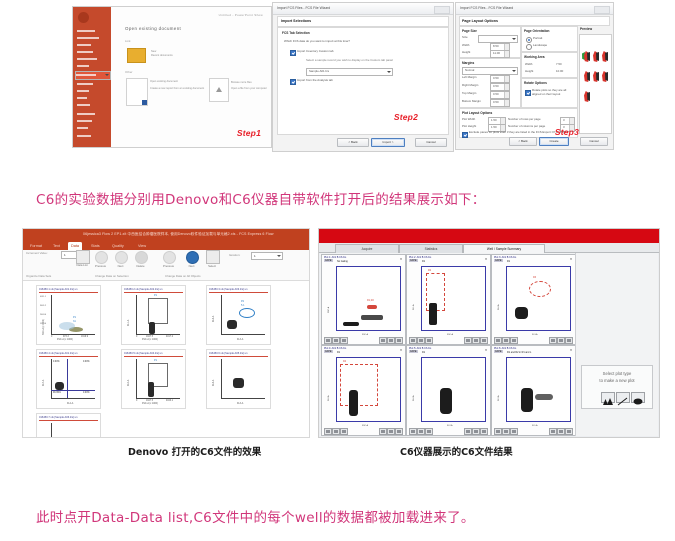 This screenshot has width=675, height=541. Describe the element at coordinates (93, 75) in the screenshot. I see `sidebar-item-share-selected` at that location.